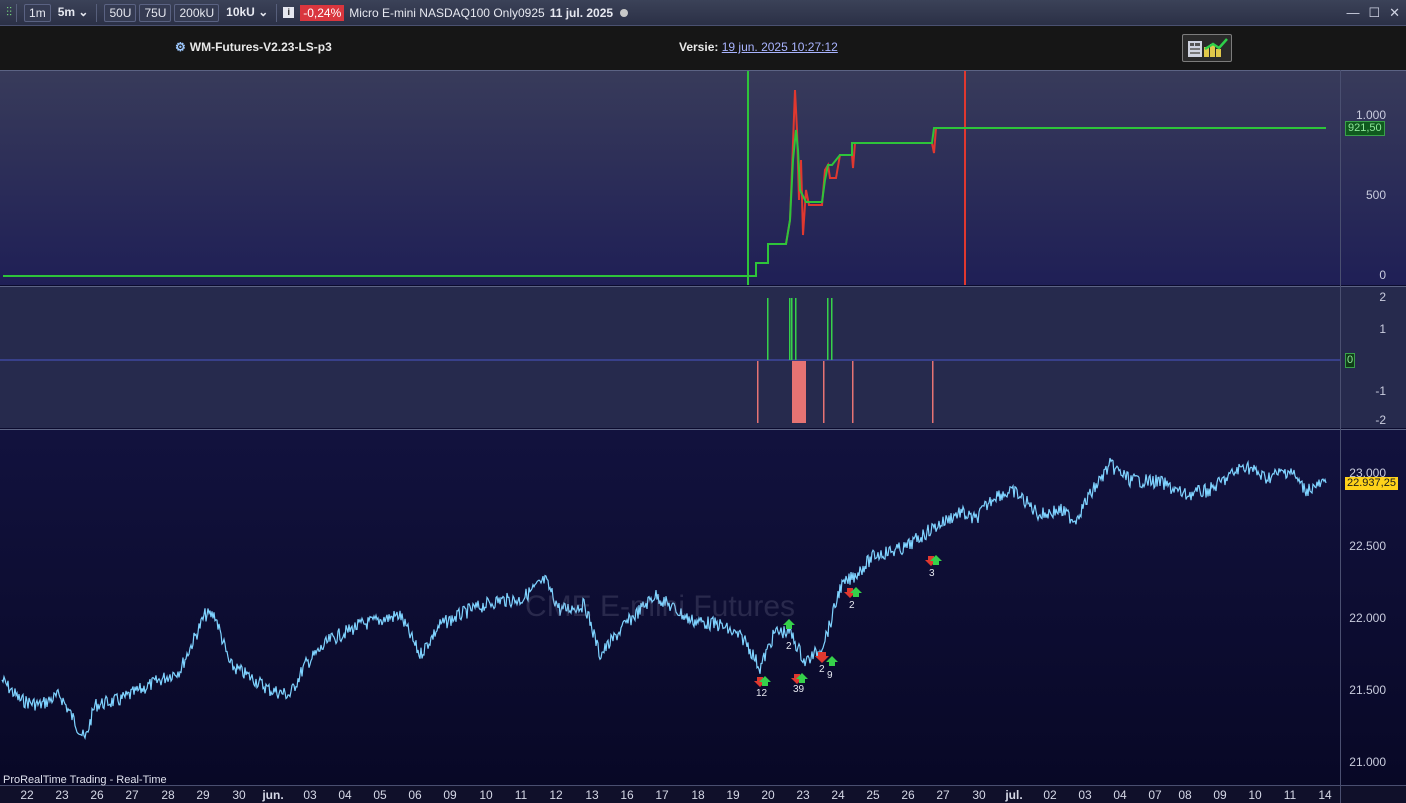  Describe the element at coordinates (203, 795) in the screenshot. I see `date-axis-label: 29` at that location.